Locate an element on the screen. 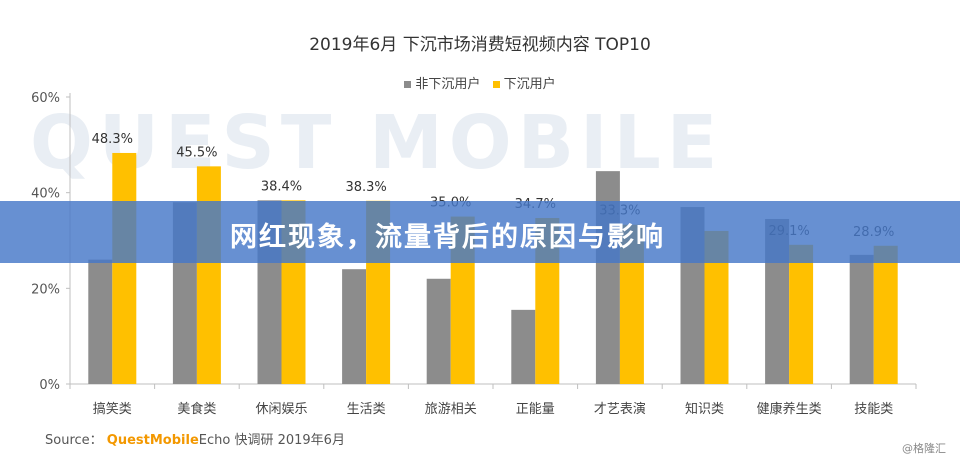  title-banner: 网红现象，流量背后的原因与影响 is located at coordinates (480, 232).